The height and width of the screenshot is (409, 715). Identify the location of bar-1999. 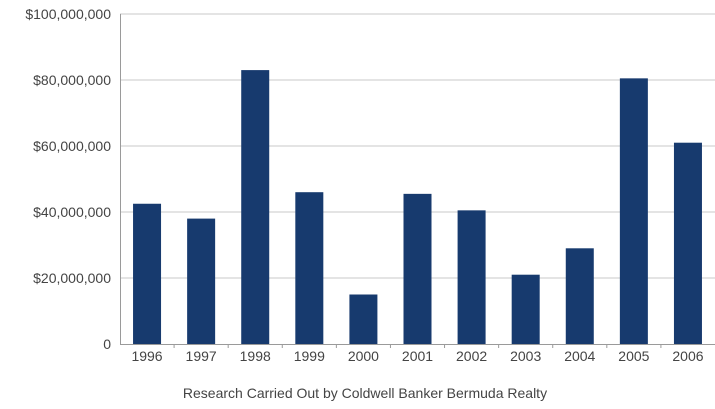
(309, 268).